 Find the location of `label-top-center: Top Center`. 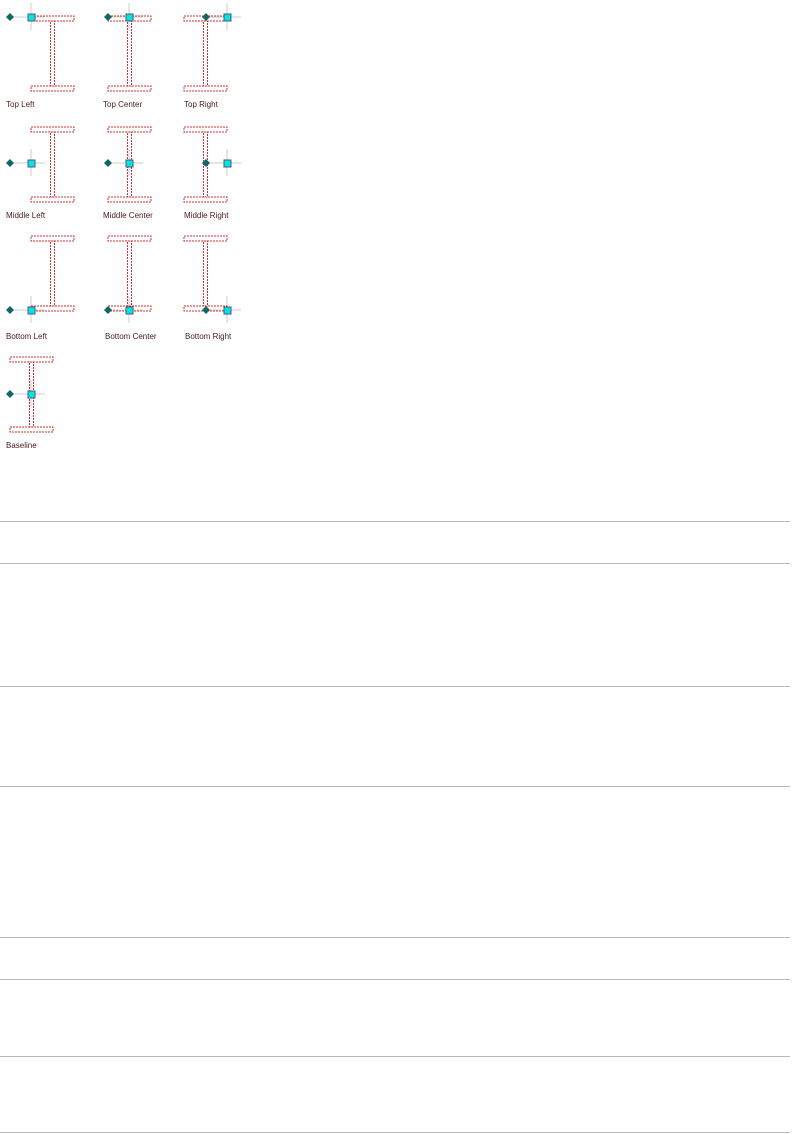

label-top-center: Top Center is located at coordinates (123, 104).